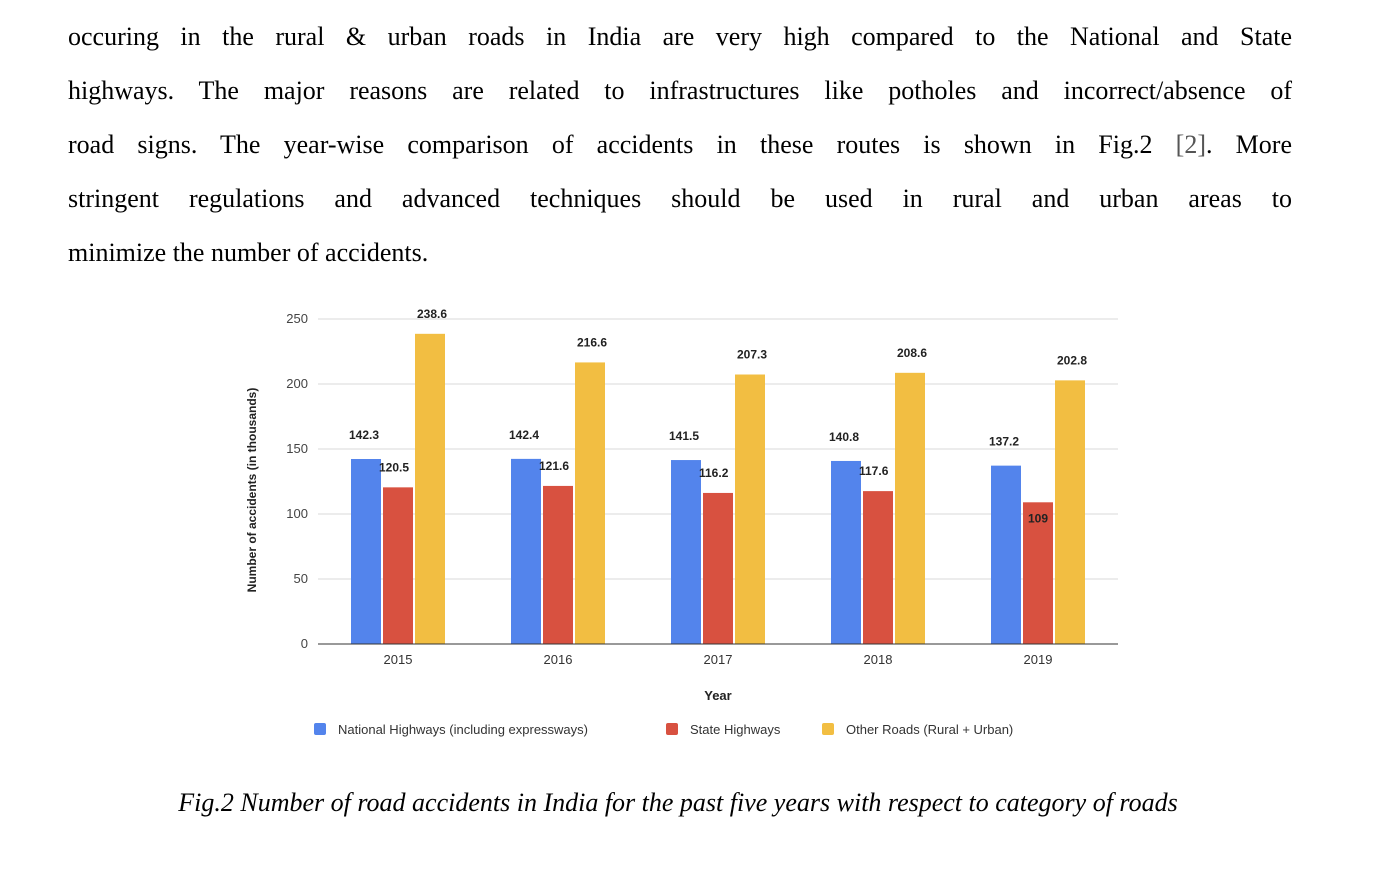 This screenshot has width=1380, height=872. What do you see at coordinates (717, 695) in the screenshot?
I see `x-axis-label: Year` at bounding box center [717, 695].